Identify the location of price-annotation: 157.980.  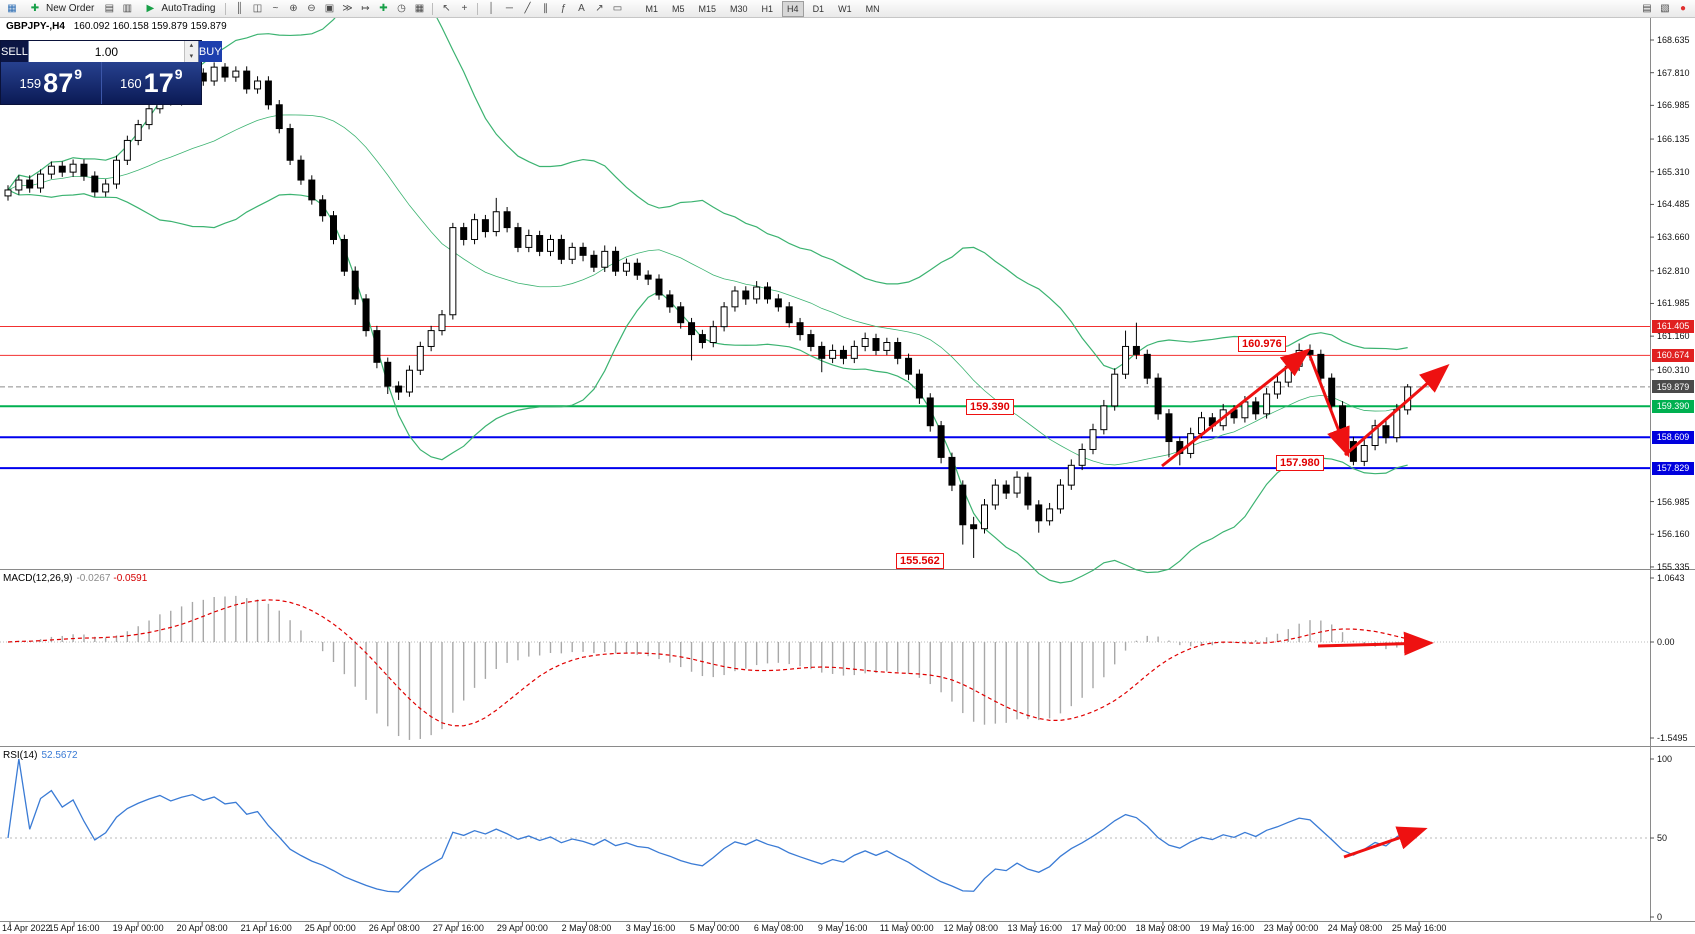
(1300, 463).